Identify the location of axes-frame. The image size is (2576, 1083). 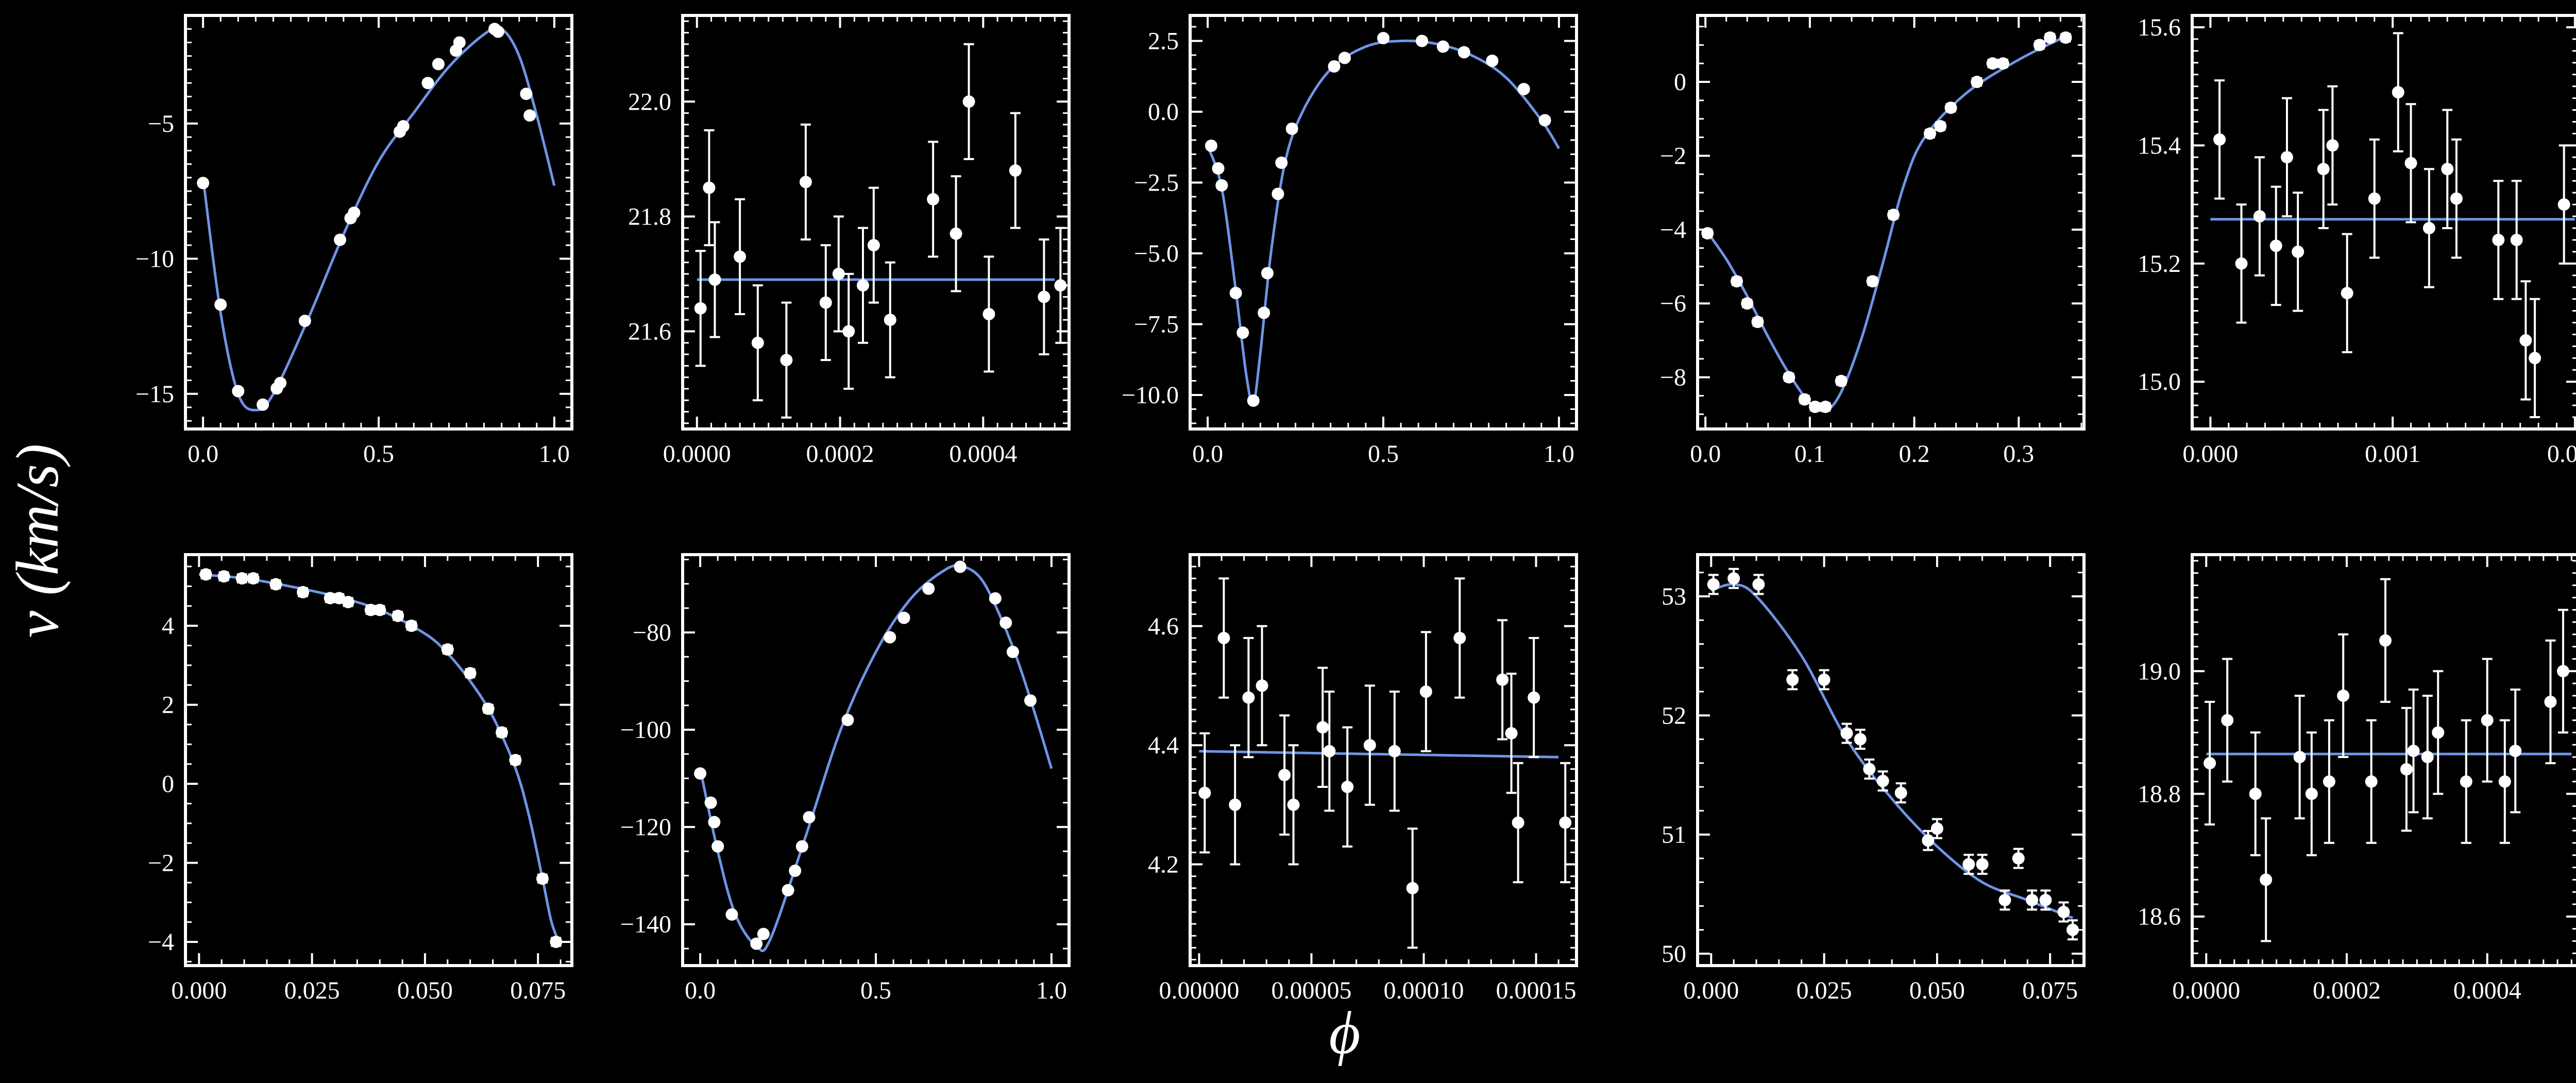
(1383, 760).